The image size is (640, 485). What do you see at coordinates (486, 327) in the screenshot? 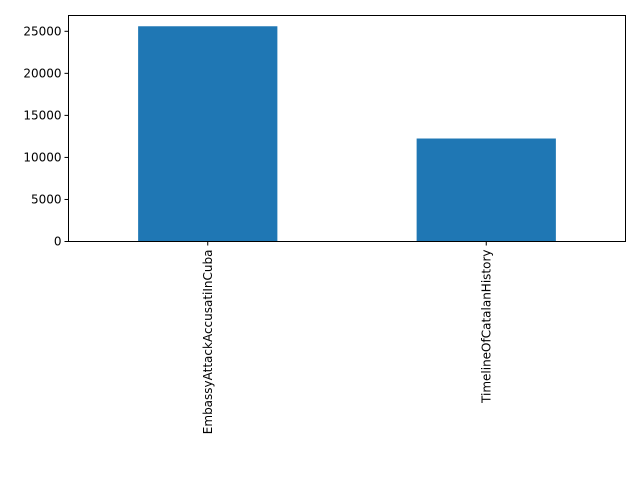
I see `x-tick-label-1: TimelineOfCatalanHistory` at bounding box center [486, 327].